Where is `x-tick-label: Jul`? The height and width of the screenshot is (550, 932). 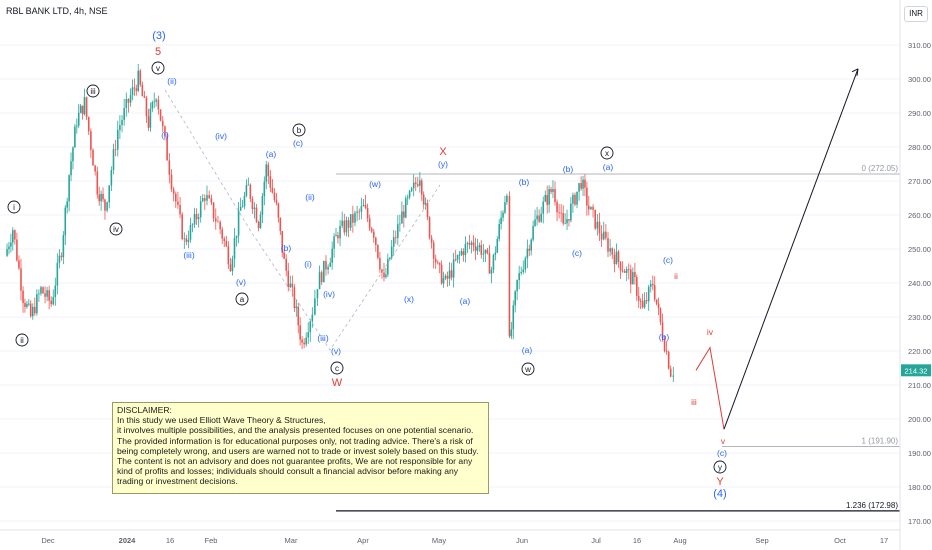
x-tick-label: Jul is located at coordinates (596, 540).